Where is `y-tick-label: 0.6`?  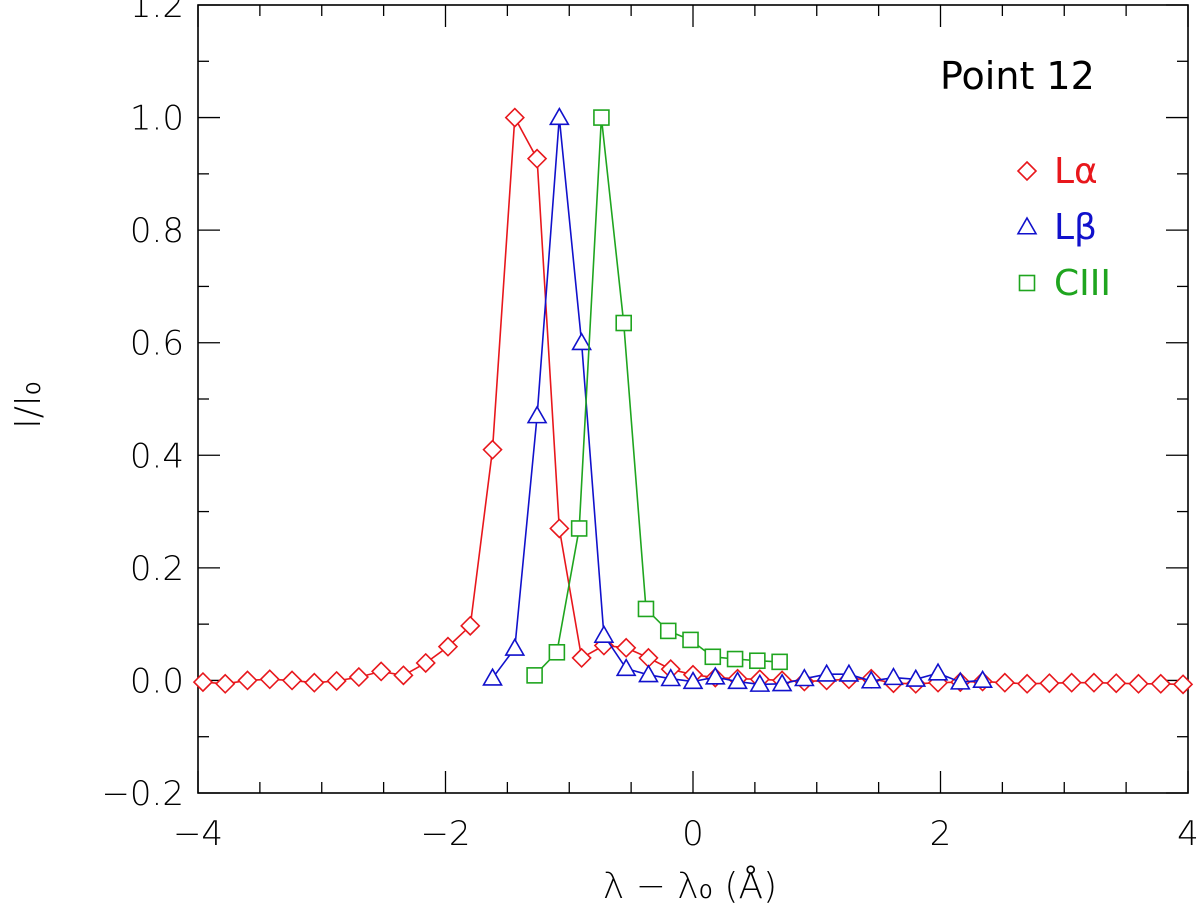 y-tick-label: 0.6 is located at coordinates (157, 344).